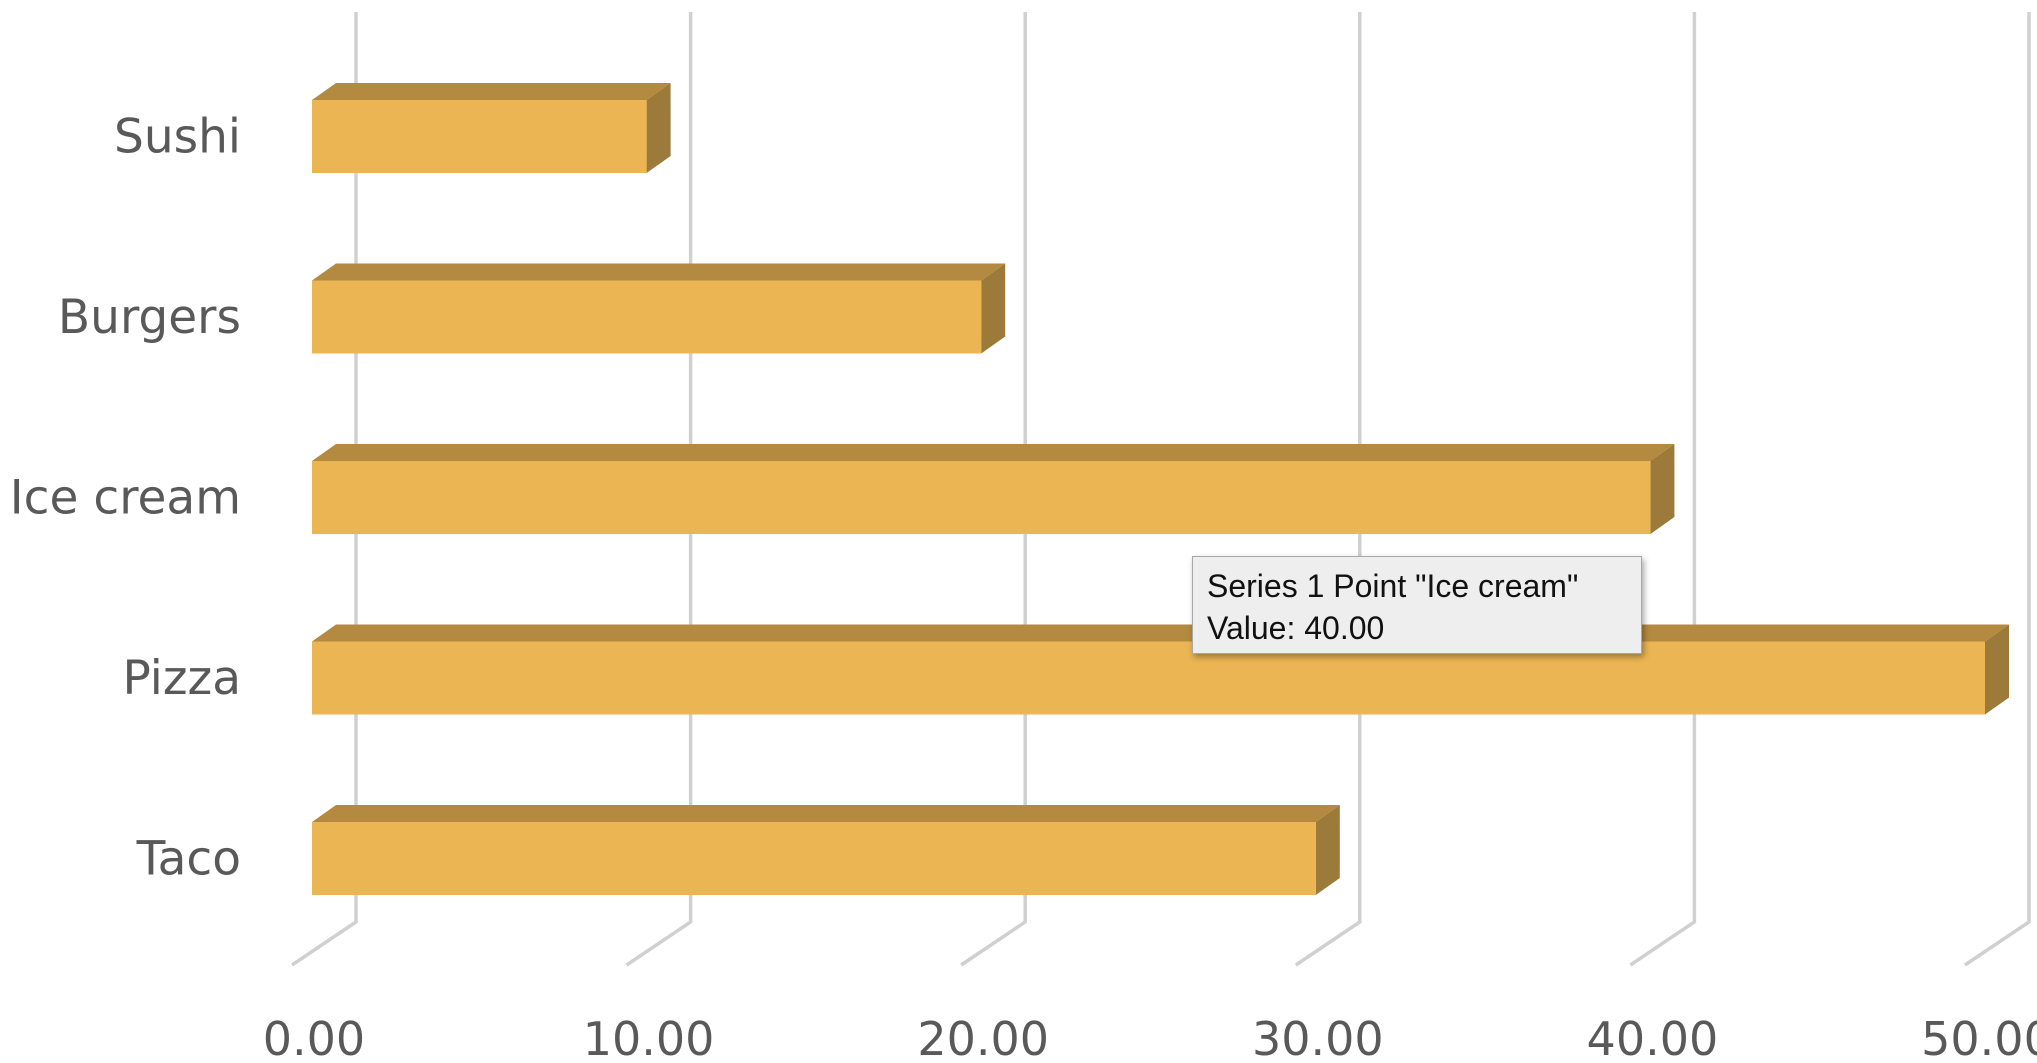 The width and height of the screenshot is (2037, 1063). What do you see at coordinates (983, 1037) in the screenshot?
I see `x-tick-label: 20.00` at bounding box center [983, 1037].